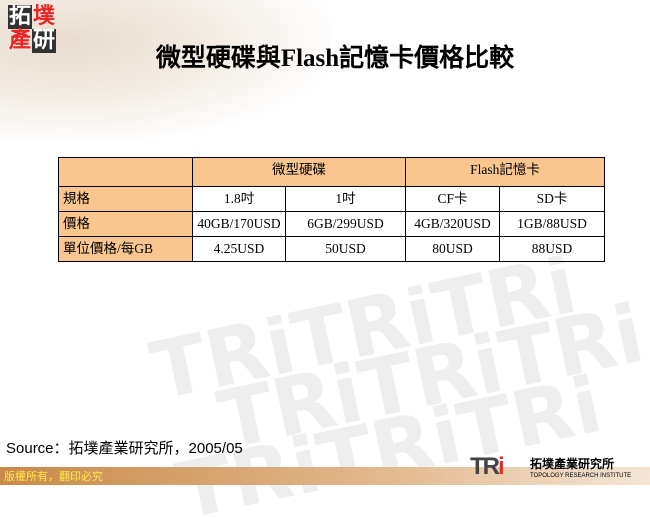 This screenshot has height=519, width=650. What do you see at coordinates (19, 40) in the screenshot?
I see `logo-char: 產` at bounding box center [19, 40].